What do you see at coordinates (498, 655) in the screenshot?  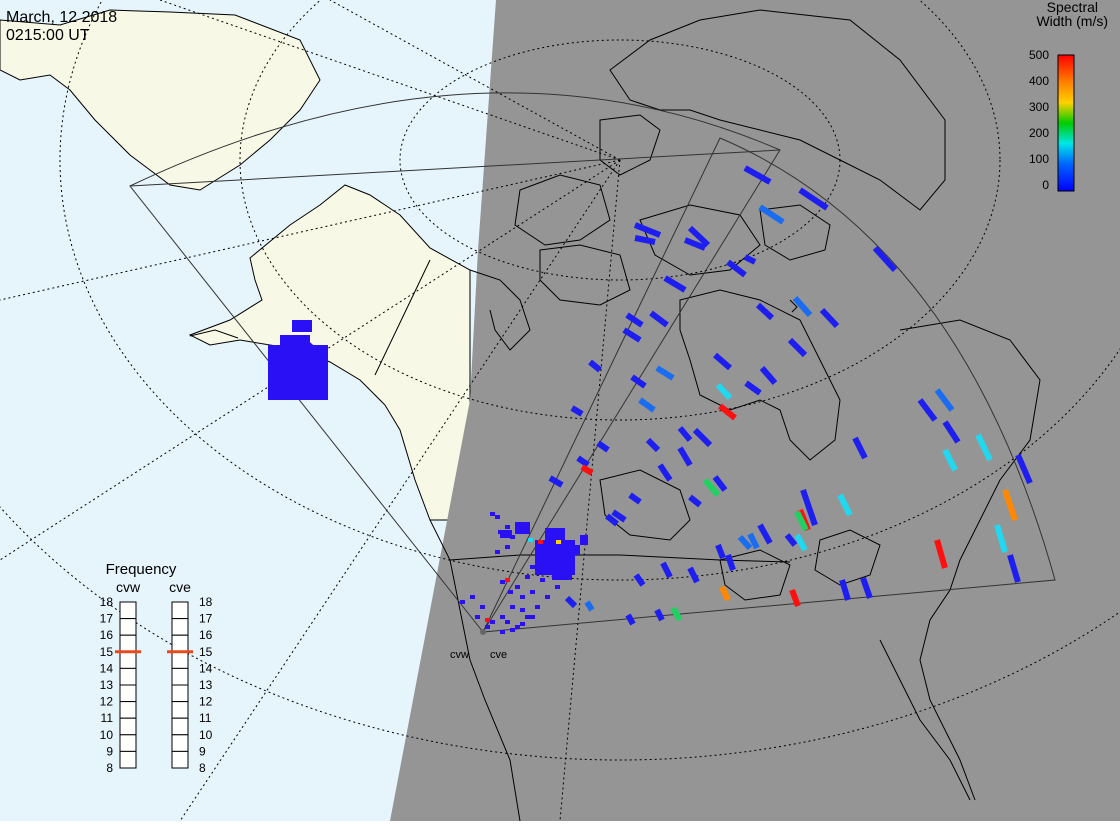 I see `radar-site-label-cve: cve` at bounding box center [498, 655].